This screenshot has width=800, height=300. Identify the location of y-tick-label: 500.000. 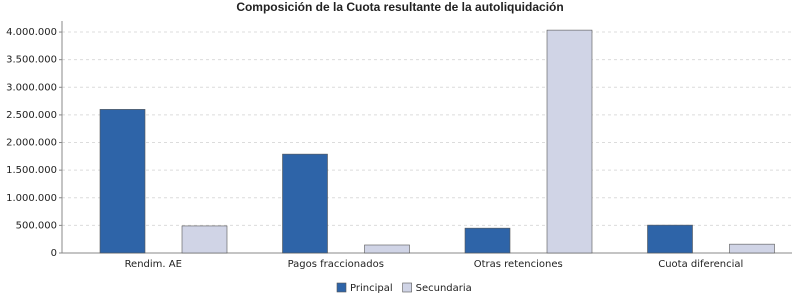
(36, 225).